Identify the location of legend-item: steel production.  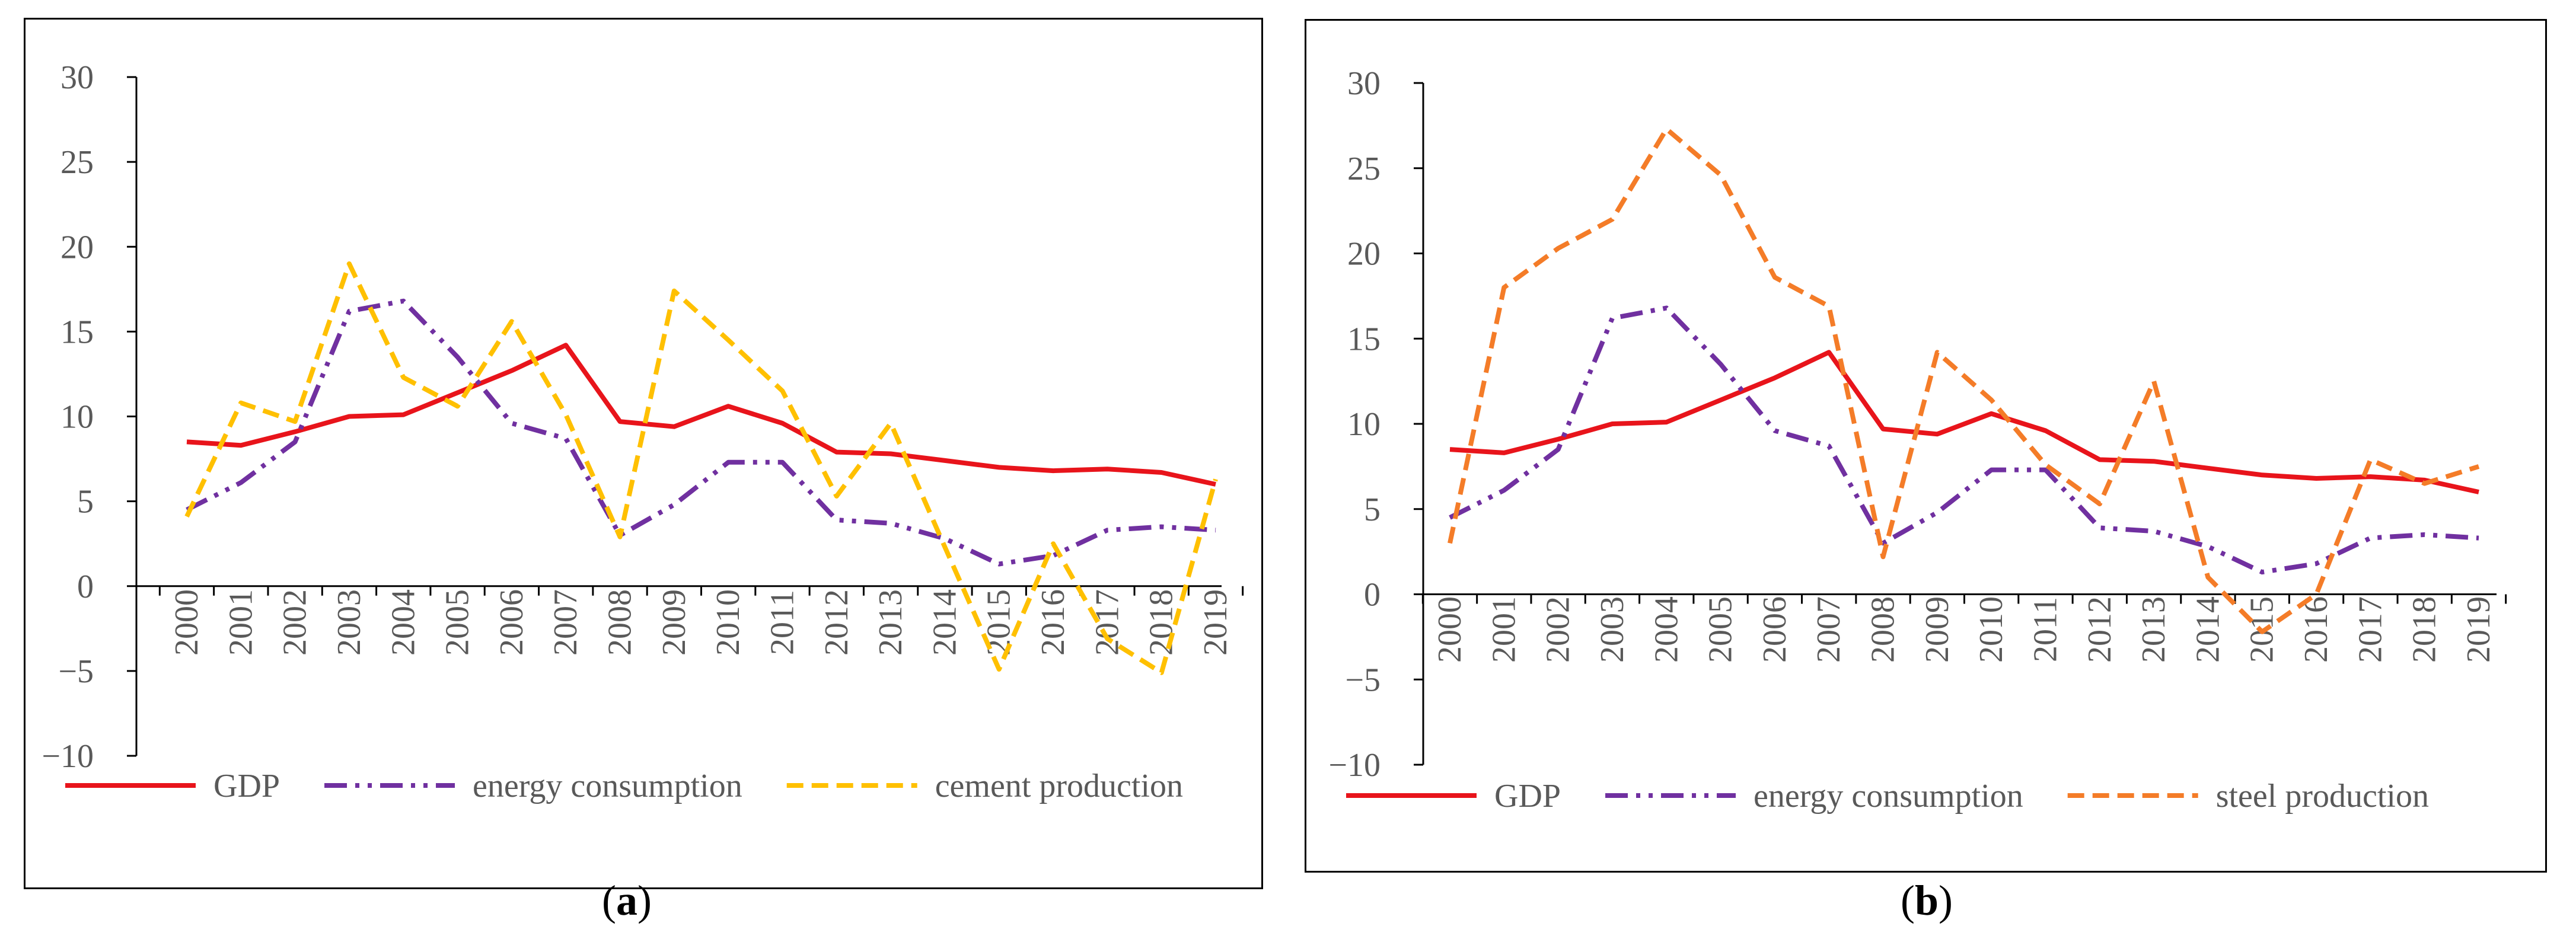
(2248, 796).